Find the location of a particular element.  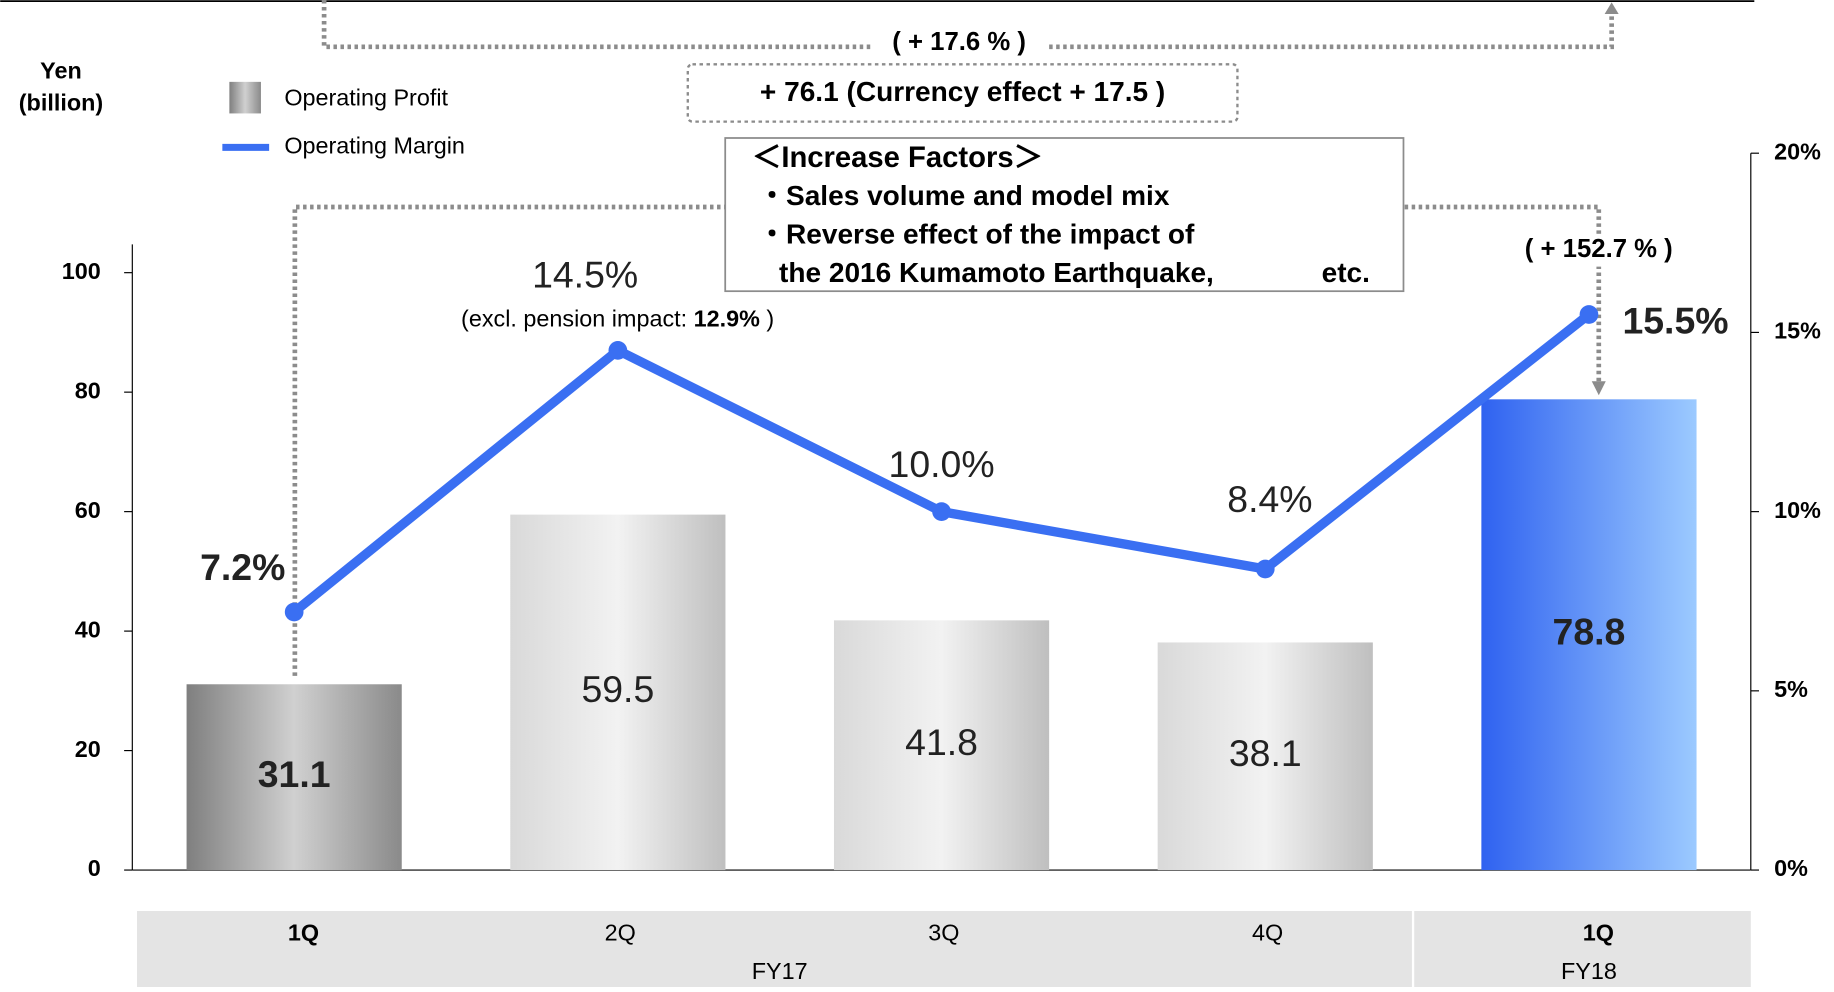

y2-tick-label: 5% is located at coordinates (1791, 689).